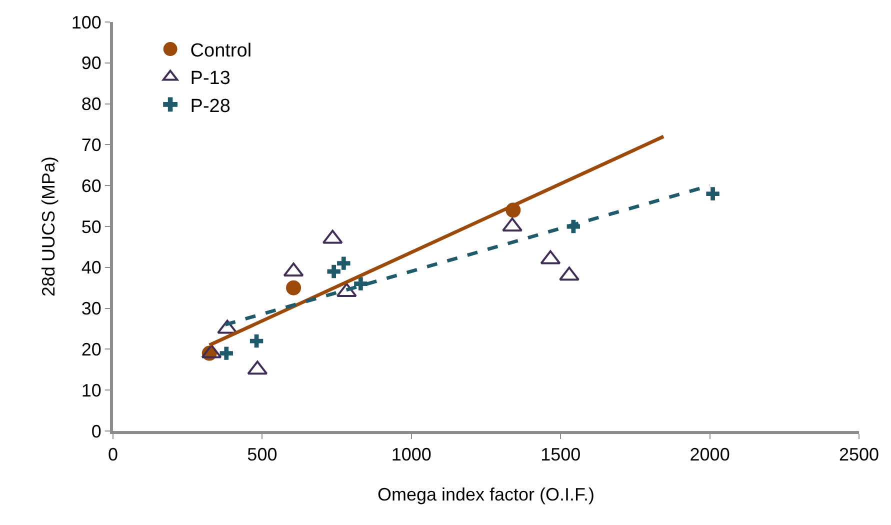  What do you see at coordinates (91, 104) in the screenshot?
I see `y-tick-label: 80` at bounding box center [91, 104].